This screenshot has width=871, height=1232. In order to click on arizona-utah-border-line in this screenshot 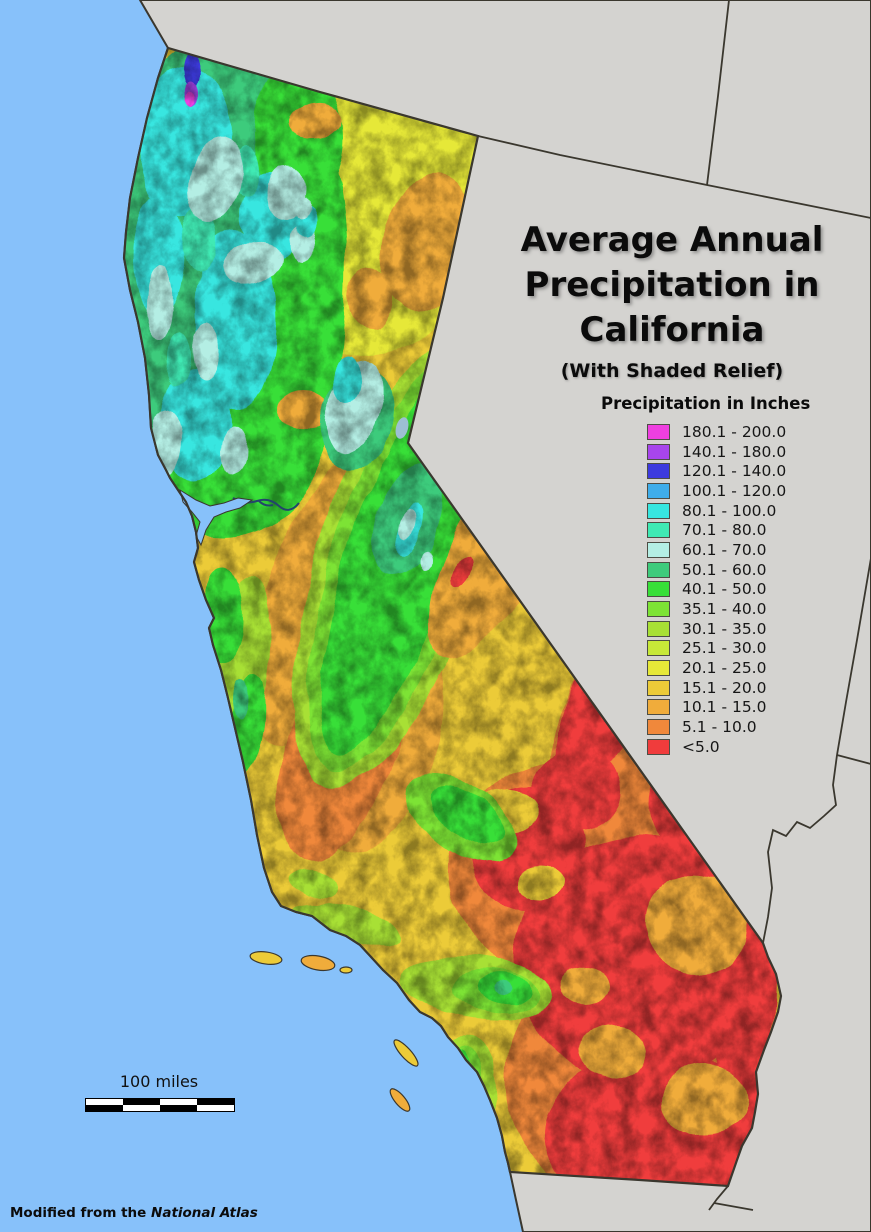, I will do `click(853, 759)`.